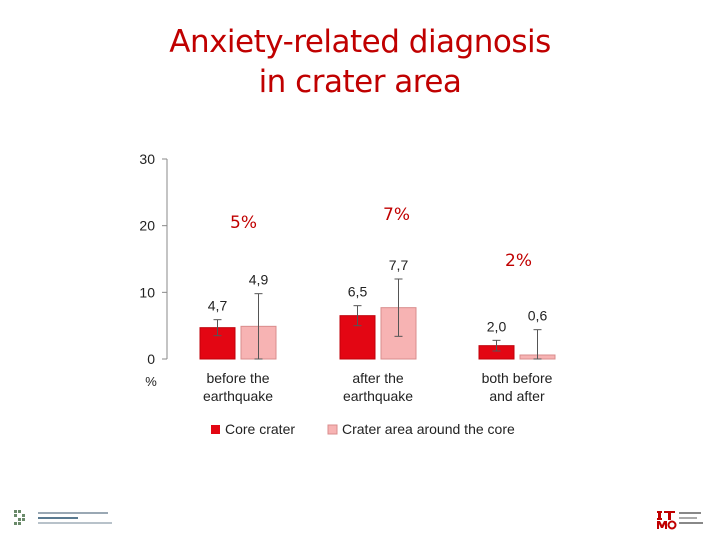 The image size is (720, 540). What do you see at coordinates (218, 306) in the screenshot?
I see `data-label: 4,7` at bounding box center [218, 306].